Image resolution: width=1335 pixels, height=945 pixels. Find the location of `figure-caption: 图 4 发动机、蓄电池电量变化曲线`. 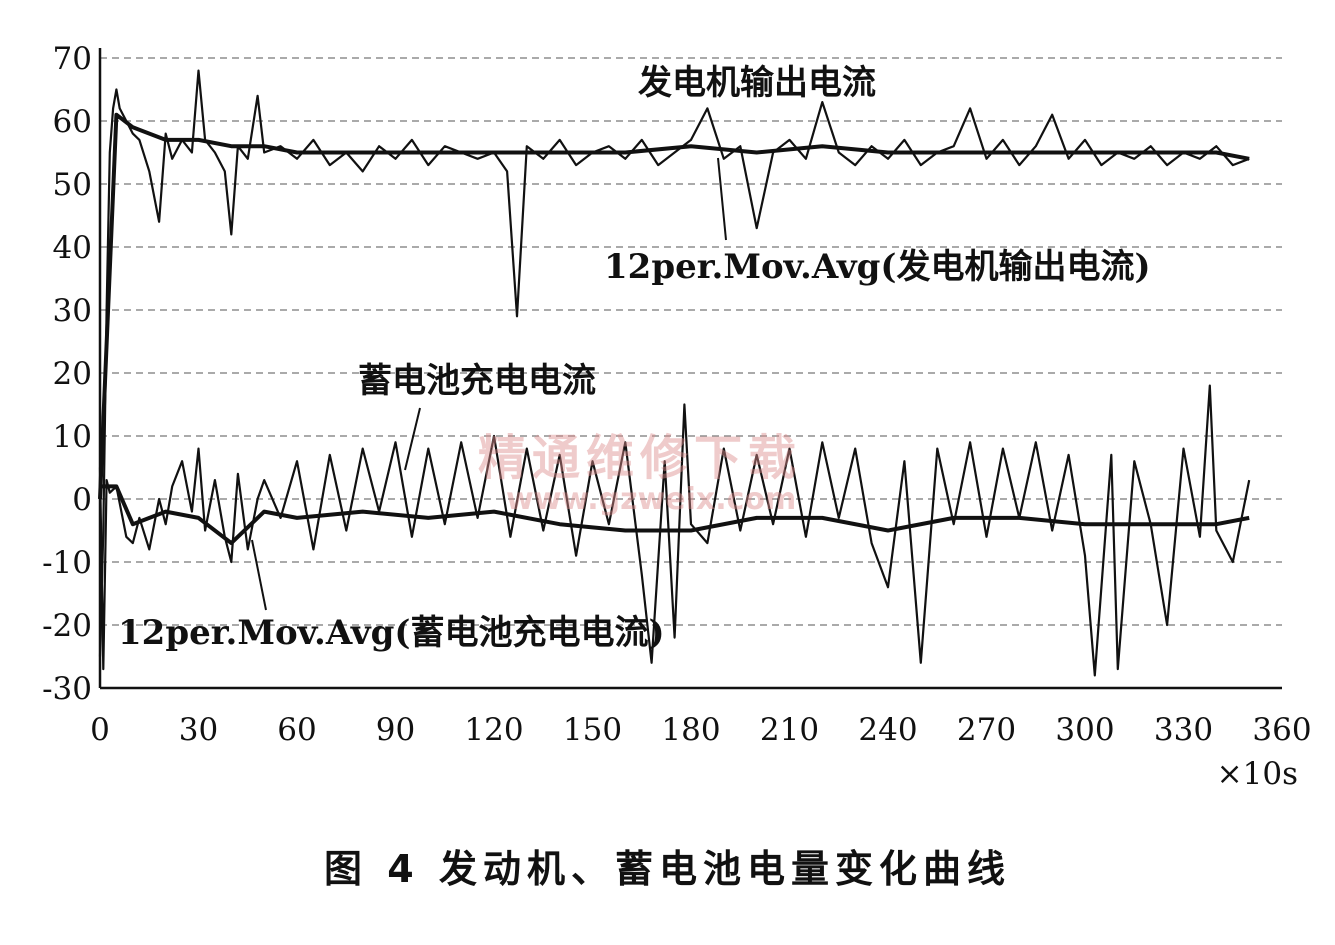

figure-caption: 图 4 发动机、蓄电池电量变化曲线 is located at coordinates (667, 869).